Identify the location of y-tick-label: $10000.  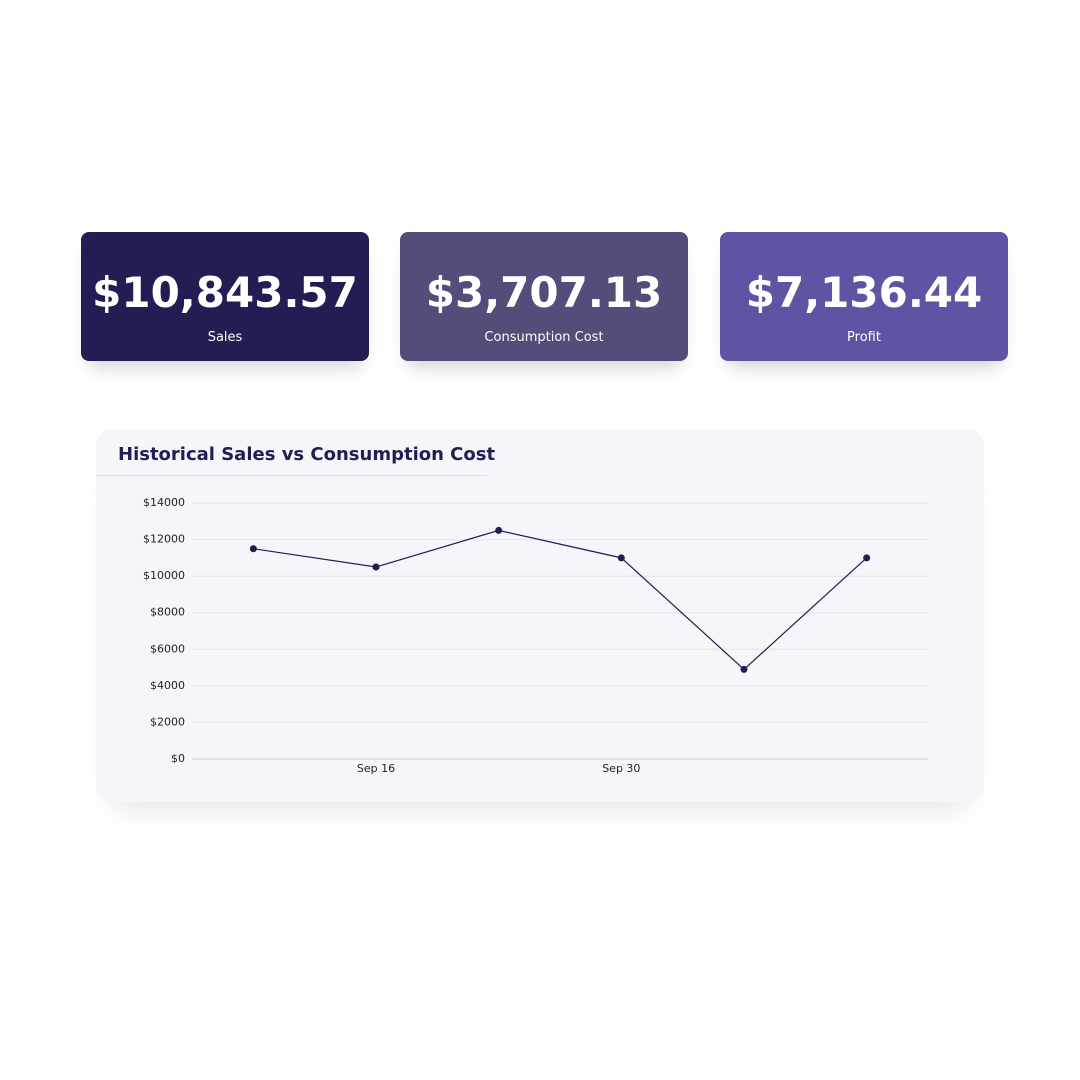
(164, 575).